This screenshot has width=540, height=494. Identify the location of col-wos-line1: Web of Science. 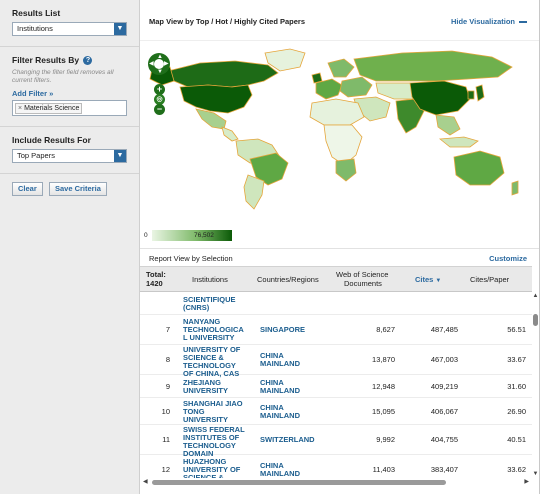
(362, 274).